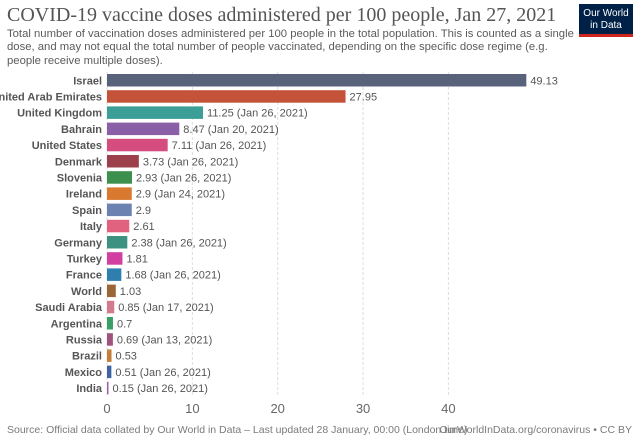  I want to click on x-tick-label: 0, so click(106, 408).